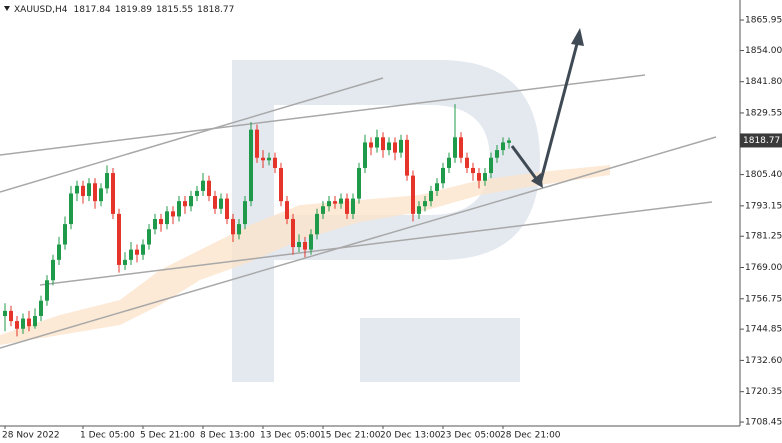  I want to click on price-label: 1818.77, so click(761, 141).